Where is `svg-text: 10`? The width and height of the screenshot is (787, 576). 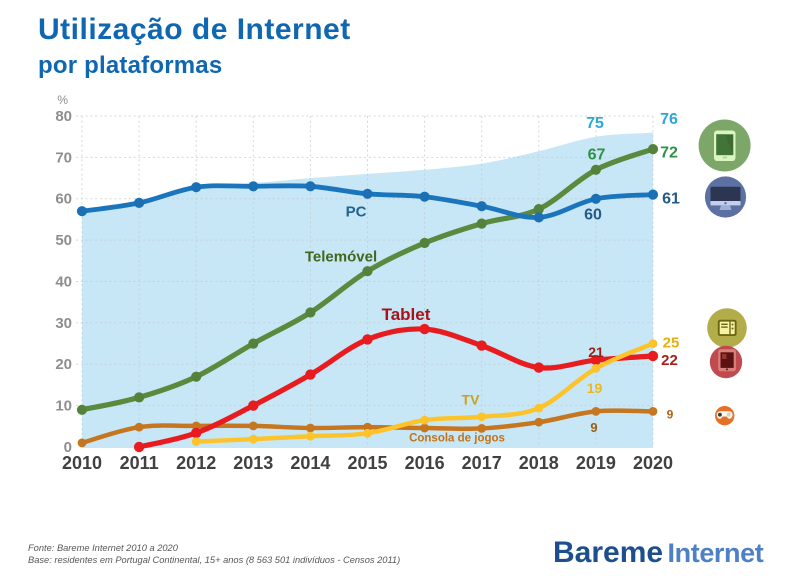 svg-text: 10 is located at coordinates (63, 406).